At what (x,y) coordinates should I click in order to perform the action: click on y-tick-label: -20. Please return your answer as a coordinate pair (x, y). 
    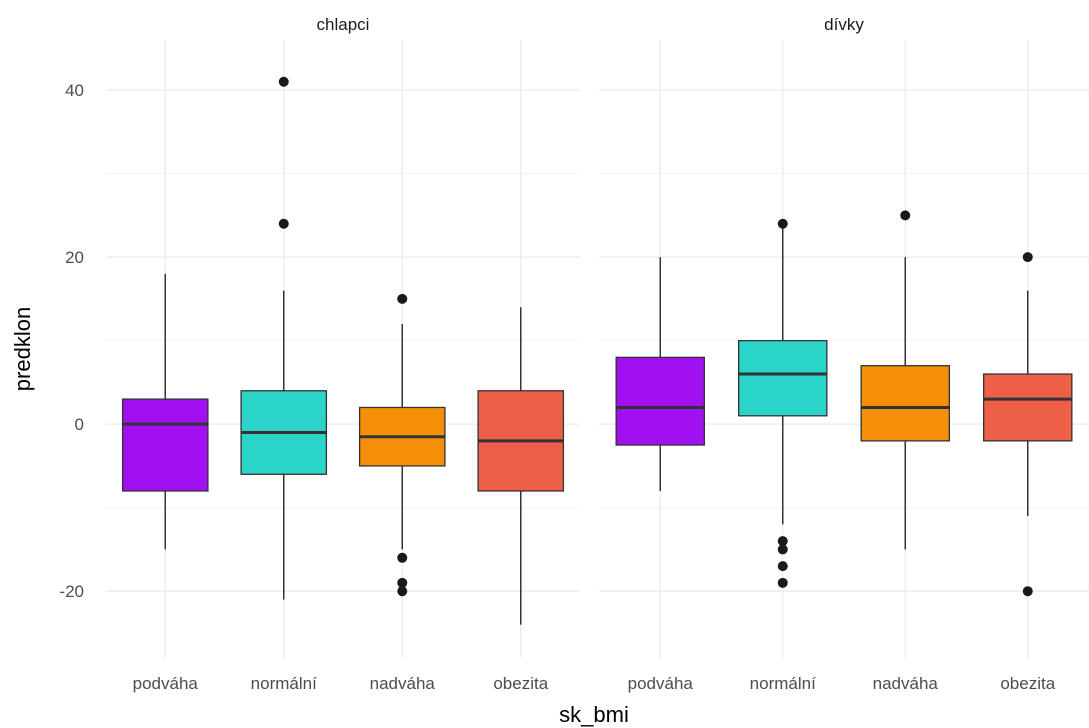
    Looking at the image, I should click on (71, 591).